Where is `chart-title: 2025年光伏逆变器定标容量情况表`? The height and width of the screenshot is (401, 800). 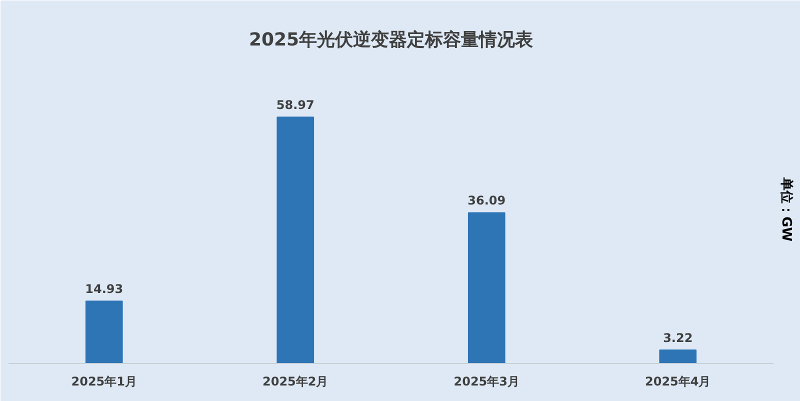
chart-title: 2025年光伏逆变器定标容量情况表 is located at coordinates (391, 40).